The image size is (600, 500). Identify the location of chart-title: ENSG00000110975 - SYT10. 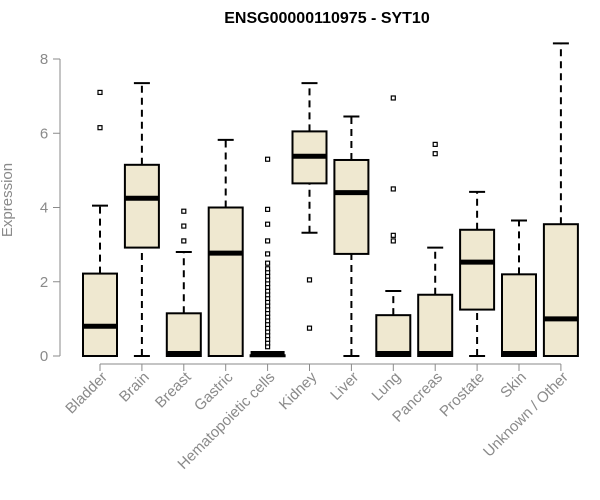
(327, 18).